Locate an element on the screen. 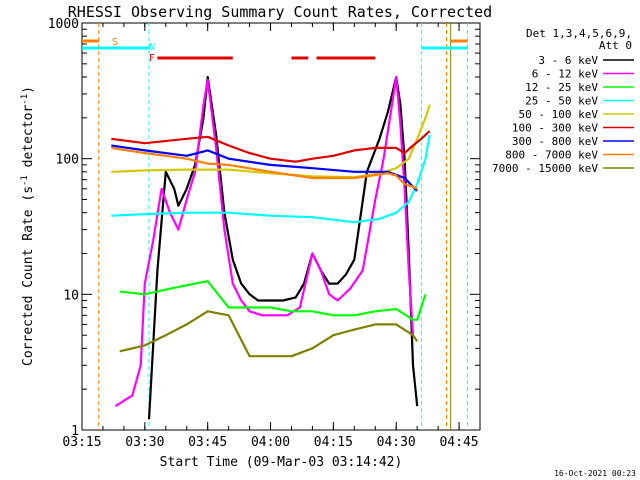 The width and height of the screenshot is (640, 480). legend-entry-label: 25 - 50 keV is located at coordinates (561, 101).